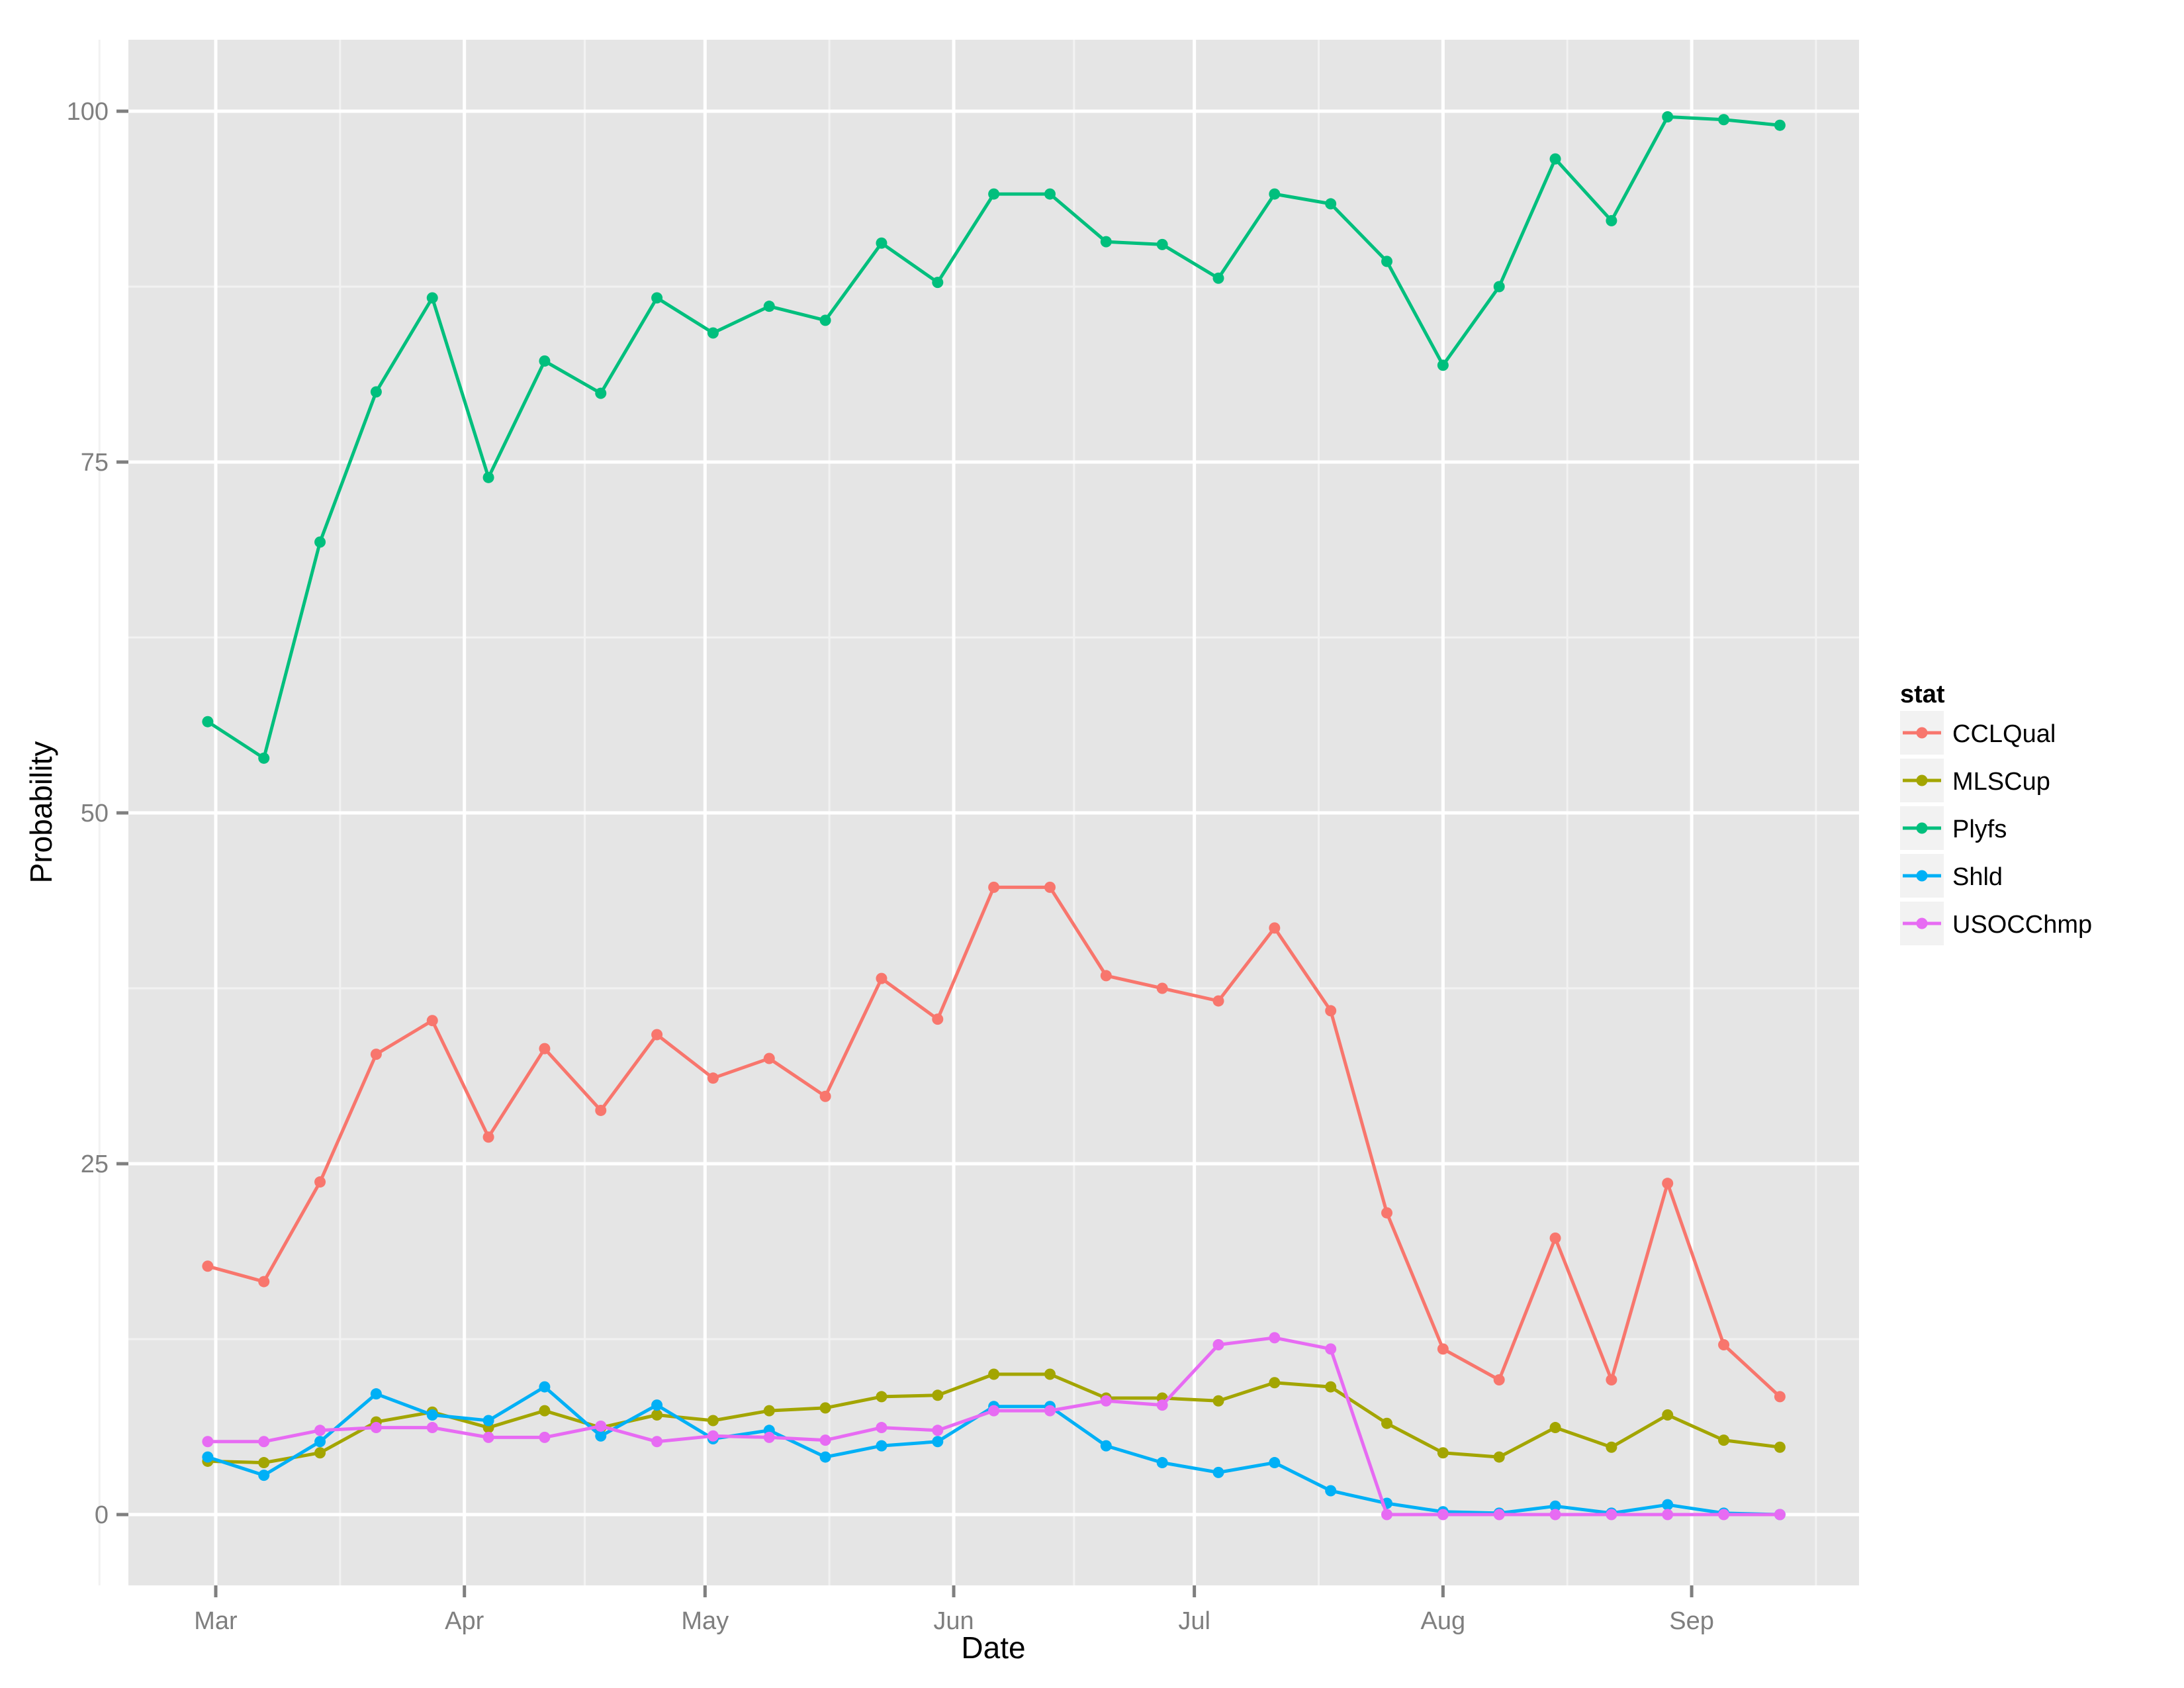  Describe the element at coordinates (216, 1621) in the screenshot. I see `x-tick-label: Mar` at that location.